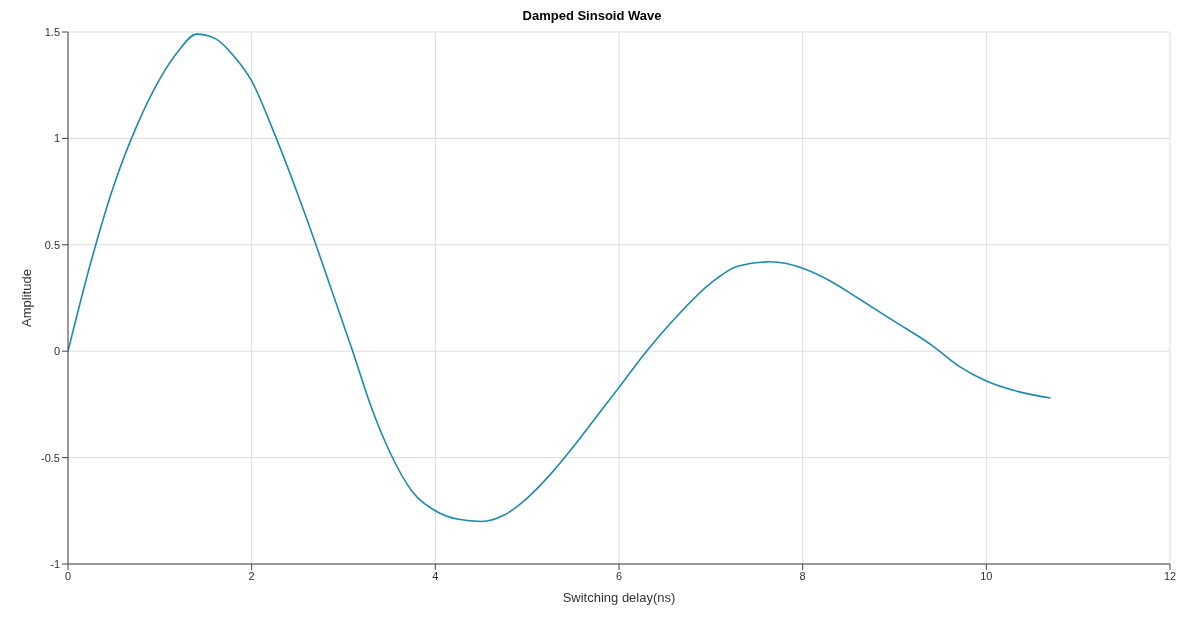  What do you see at coordinates (50, 457) in the screenshot?
I see `y-tick-label: -0.5` at bounding box center [50, 457].